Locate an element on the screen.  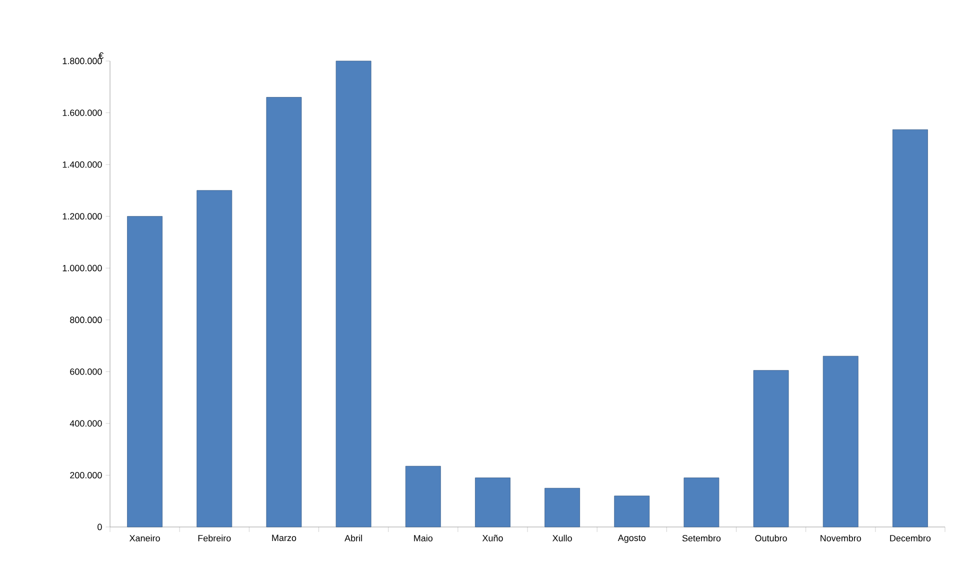
x-tick-label: Agosto is located at coordinates (632, 538).